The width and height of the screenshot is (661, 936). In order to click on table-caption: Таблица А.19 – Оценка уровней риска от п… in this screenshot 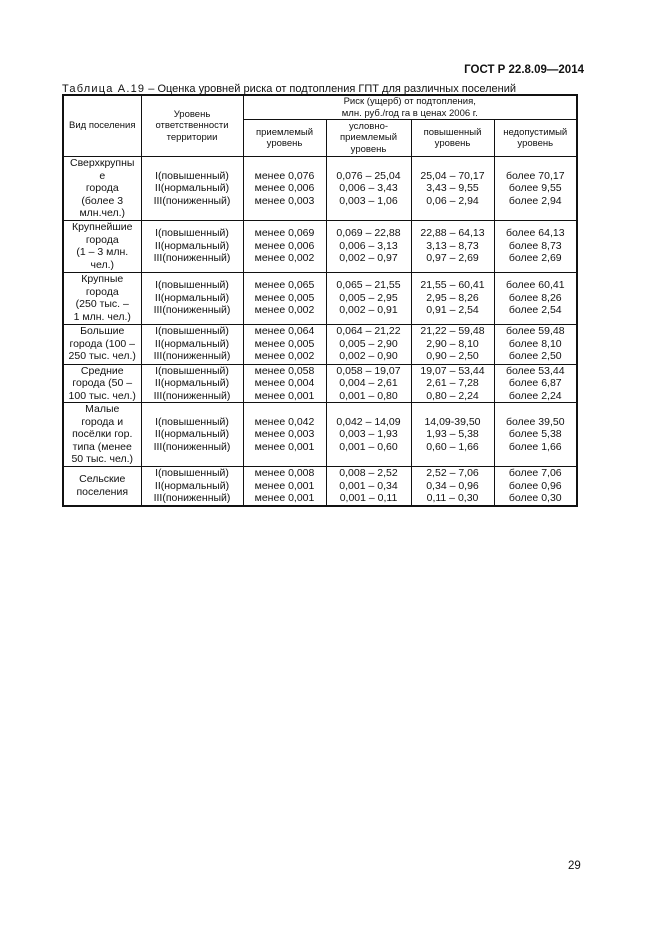, I will do `click(289, 89)`.